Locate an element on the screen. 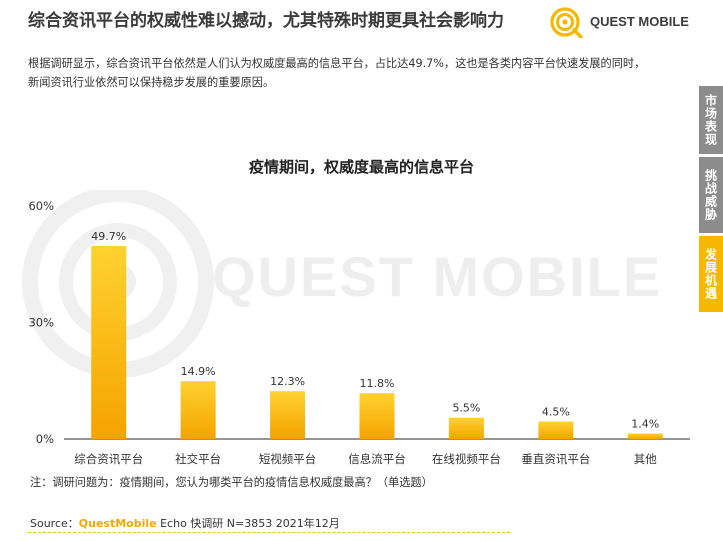  logo-mark-icon is located at coordinates (566, 23).